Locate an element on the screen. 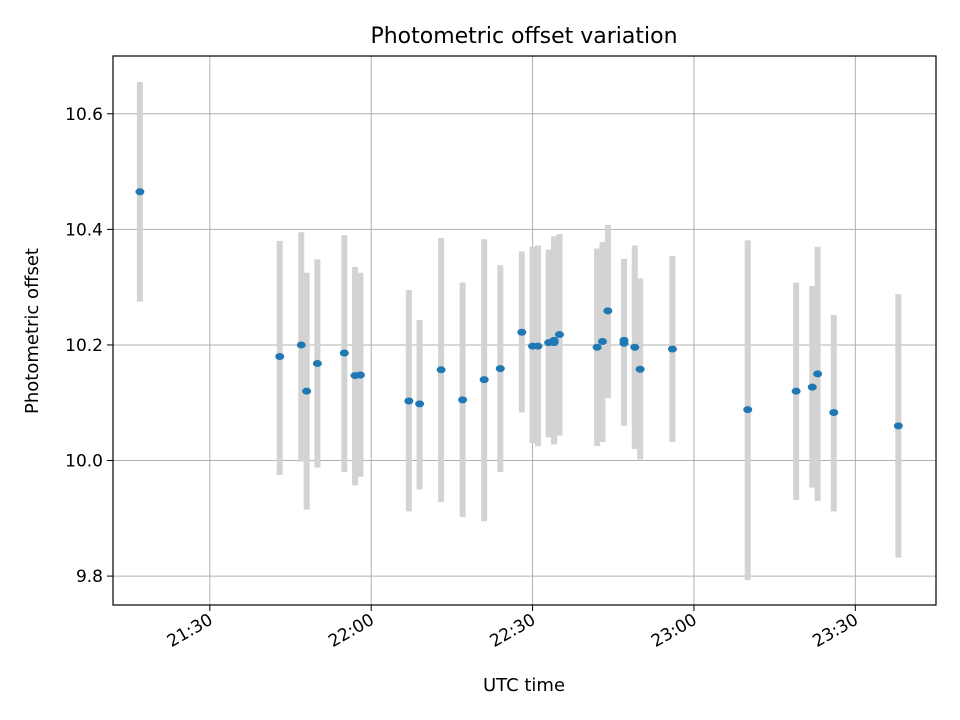  y-tick-label: 10.4 is located at coordinates (84, 230).